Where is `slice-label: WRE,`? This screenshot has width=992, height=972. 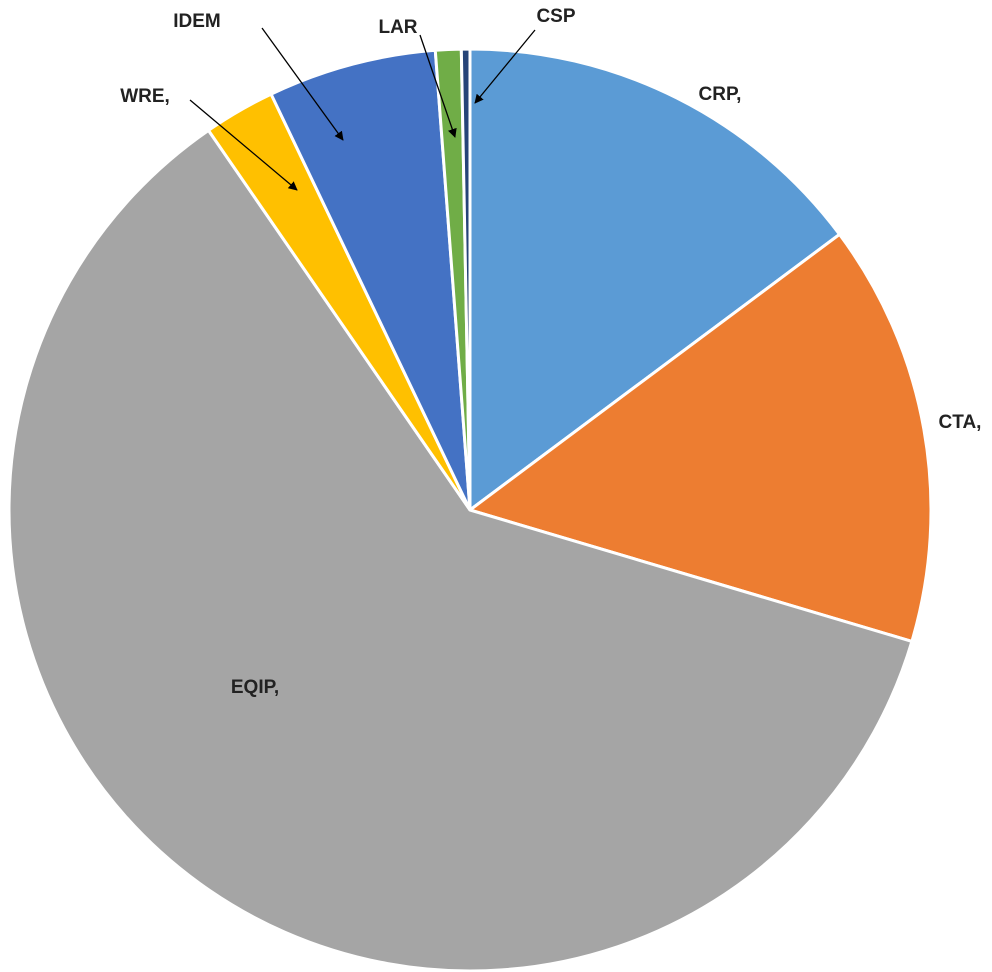
slice-label: WRE, is located at coordinates (145, 96).